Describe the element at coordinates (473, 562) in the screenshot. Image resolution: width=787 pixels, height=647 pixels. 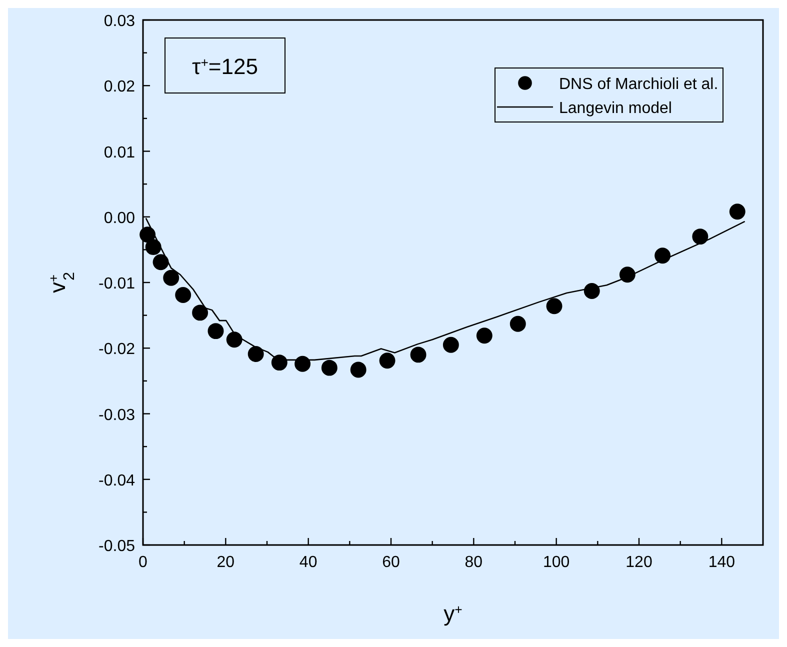
I see `x-tick-label: 80` at that location.